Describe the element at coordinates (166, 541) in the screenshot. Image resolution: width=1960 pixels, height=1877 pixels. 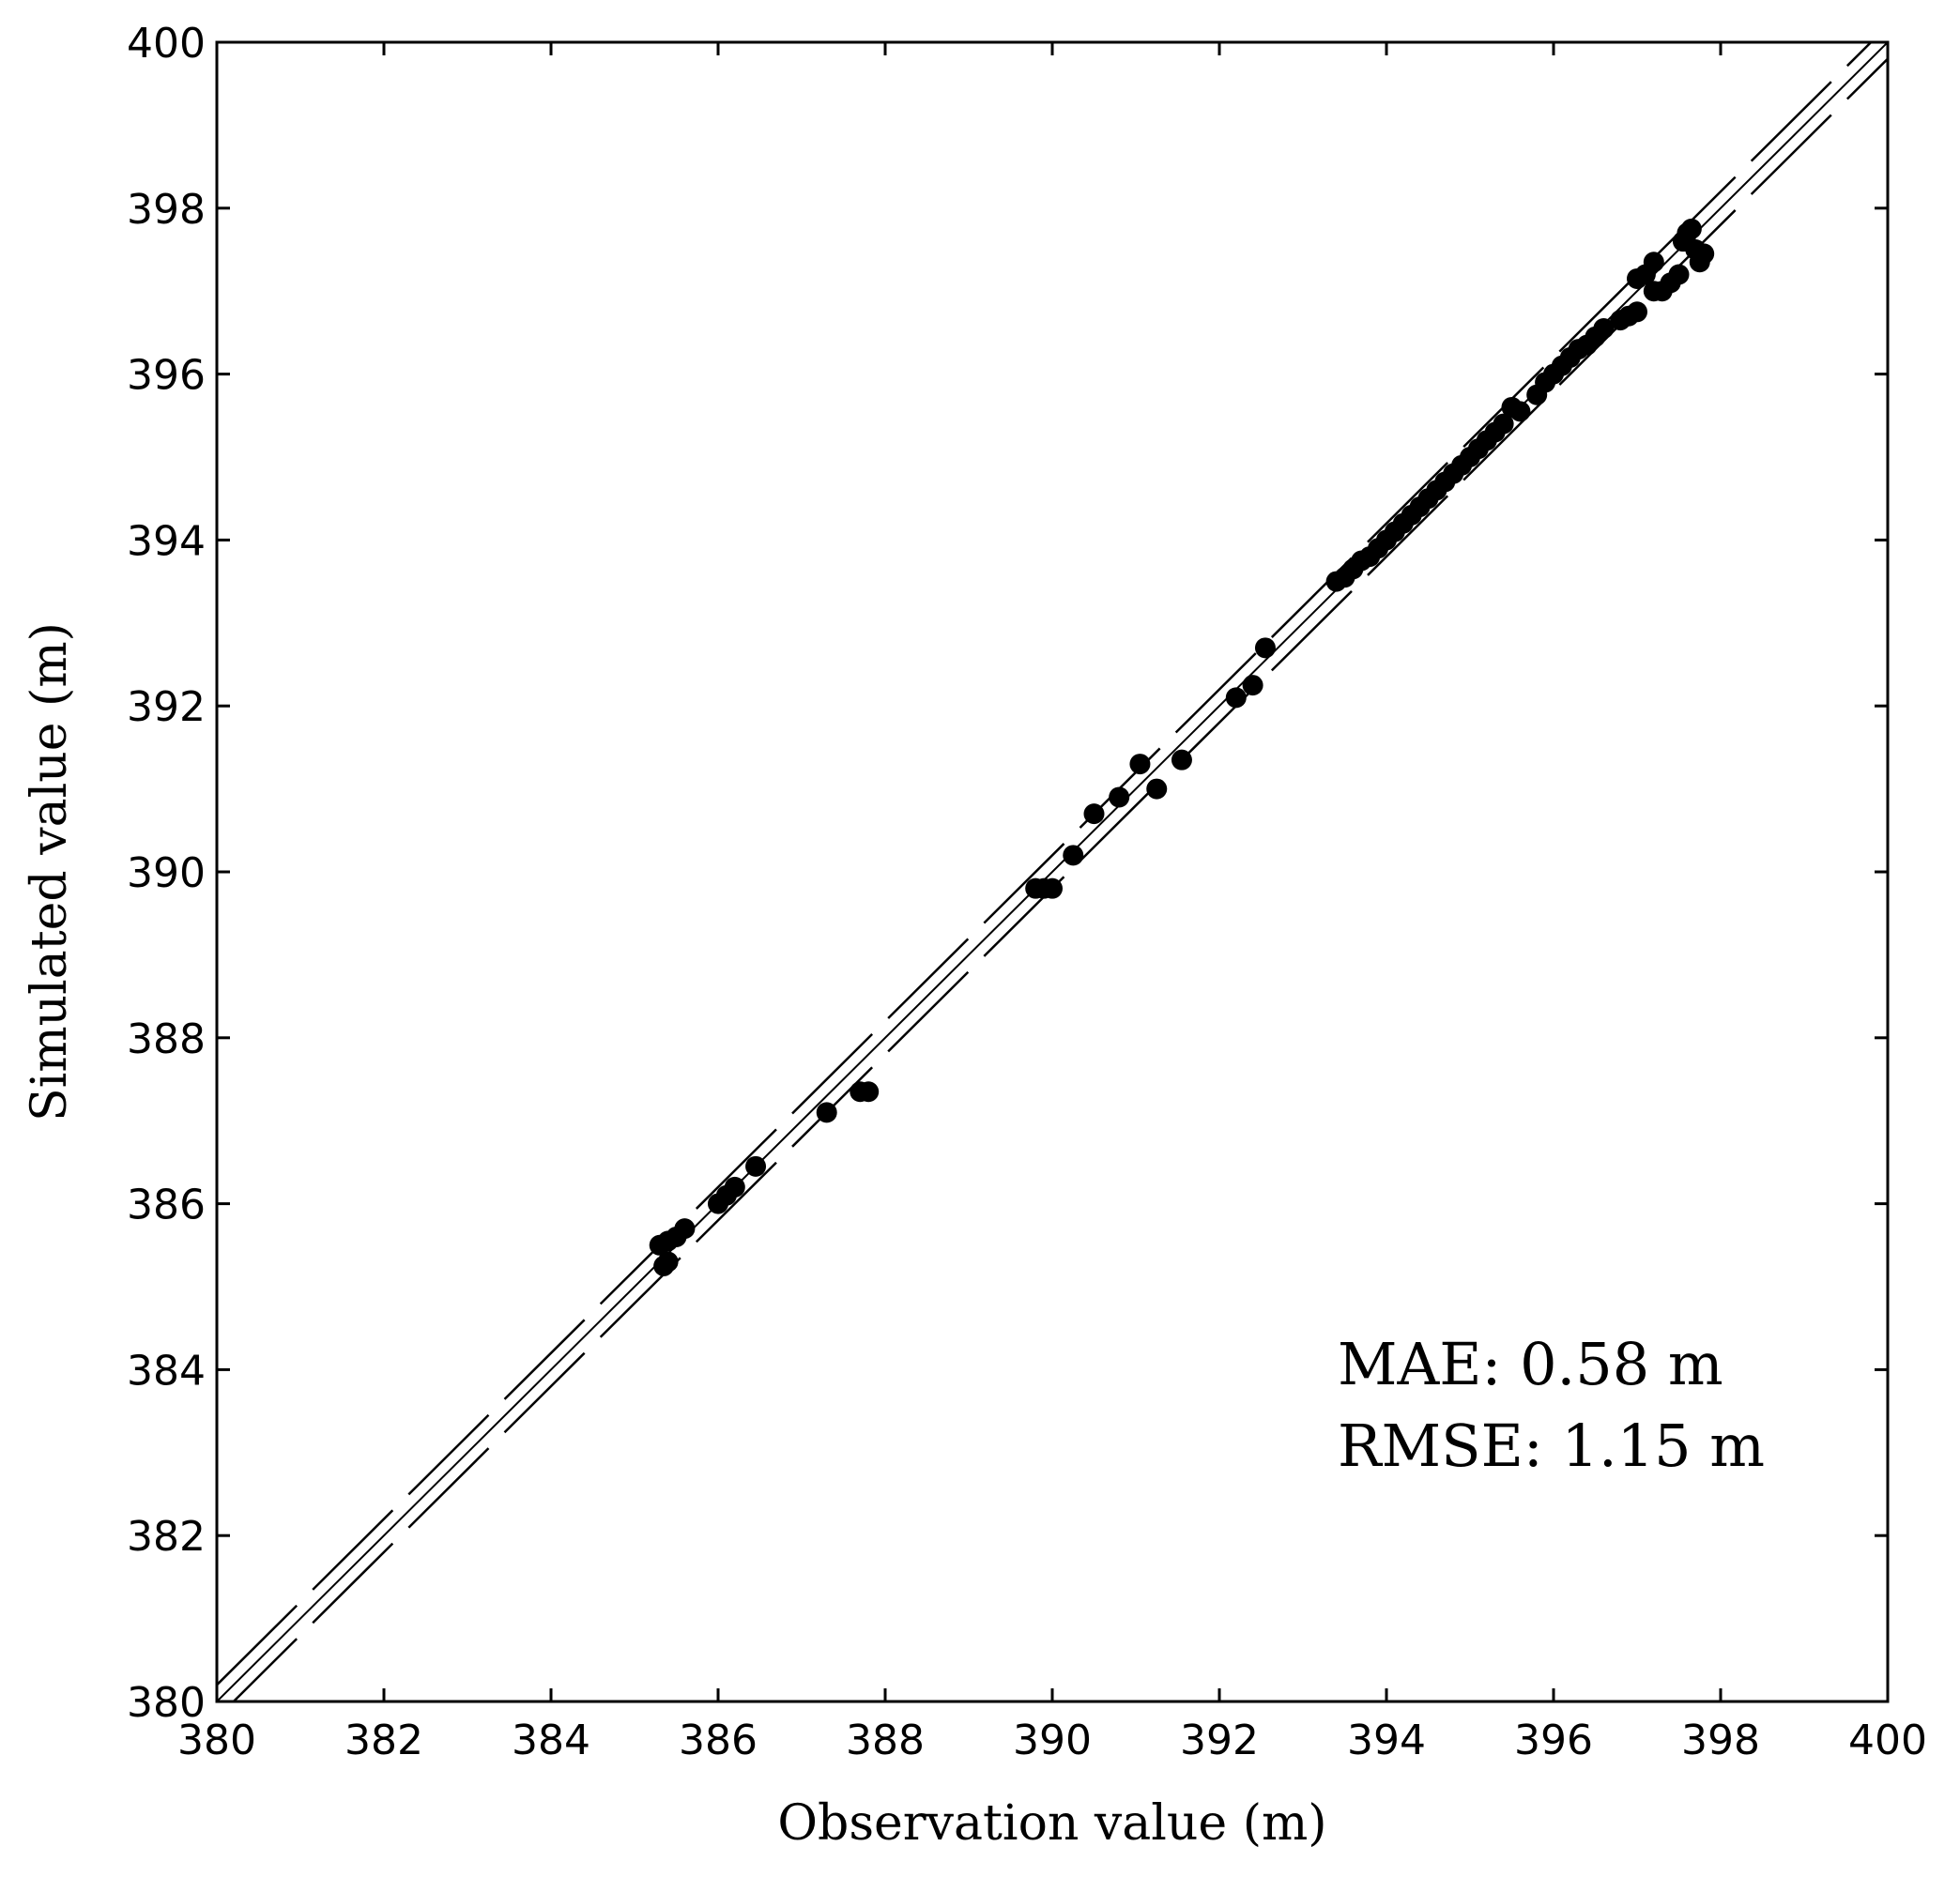
I see `y-tick-label: 394` at that location.